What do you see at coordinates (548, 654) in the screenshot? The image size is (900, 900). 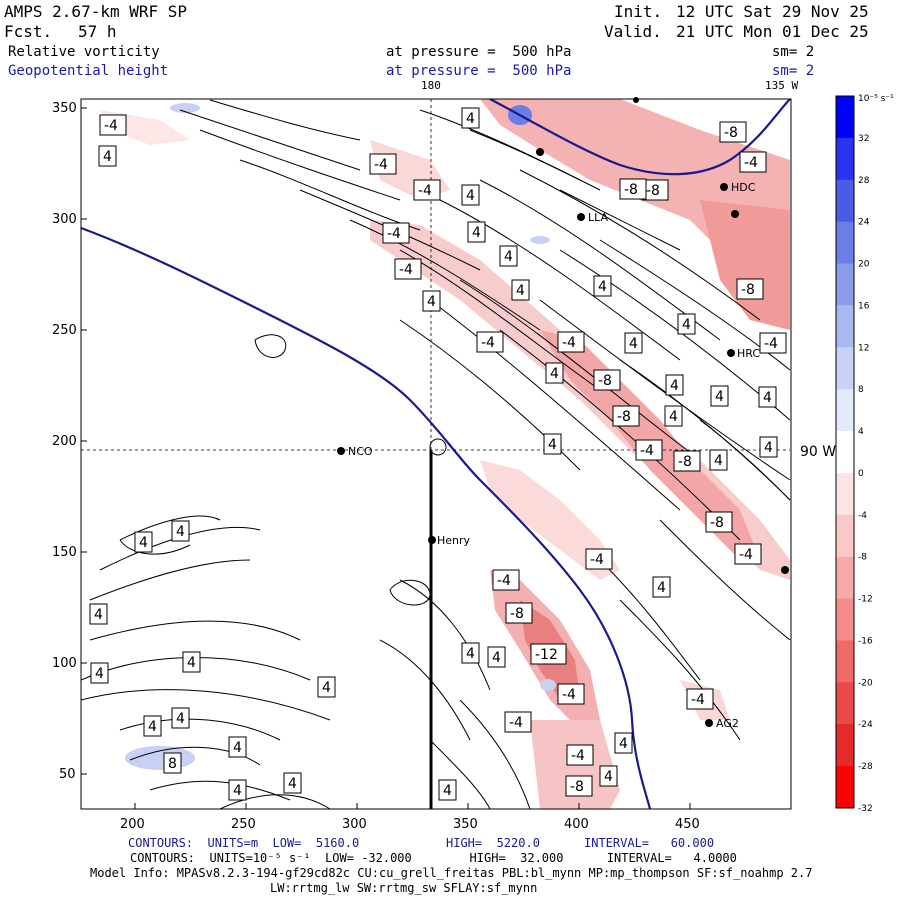 I see `contour-value-box: -12` at bounding box center [548, 654].